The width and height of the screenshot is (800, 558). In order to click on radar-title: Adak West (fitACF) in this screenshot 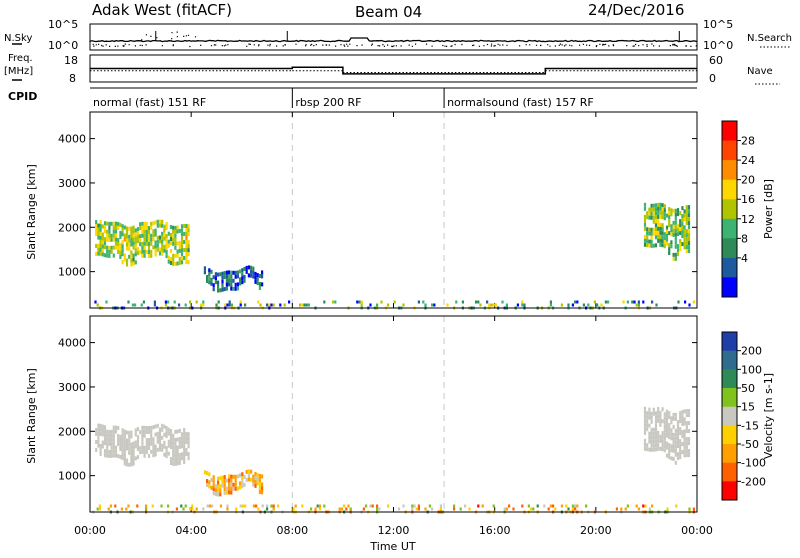, I will do `click(162, 10)`.